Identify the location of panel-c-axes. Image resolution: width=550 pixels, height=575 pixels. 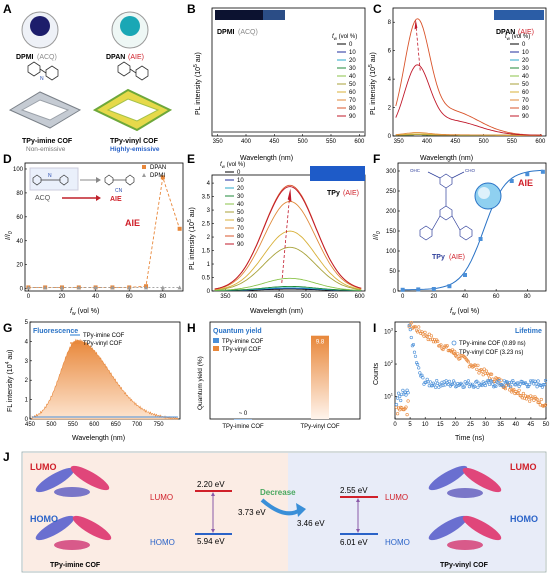
(469, 72).